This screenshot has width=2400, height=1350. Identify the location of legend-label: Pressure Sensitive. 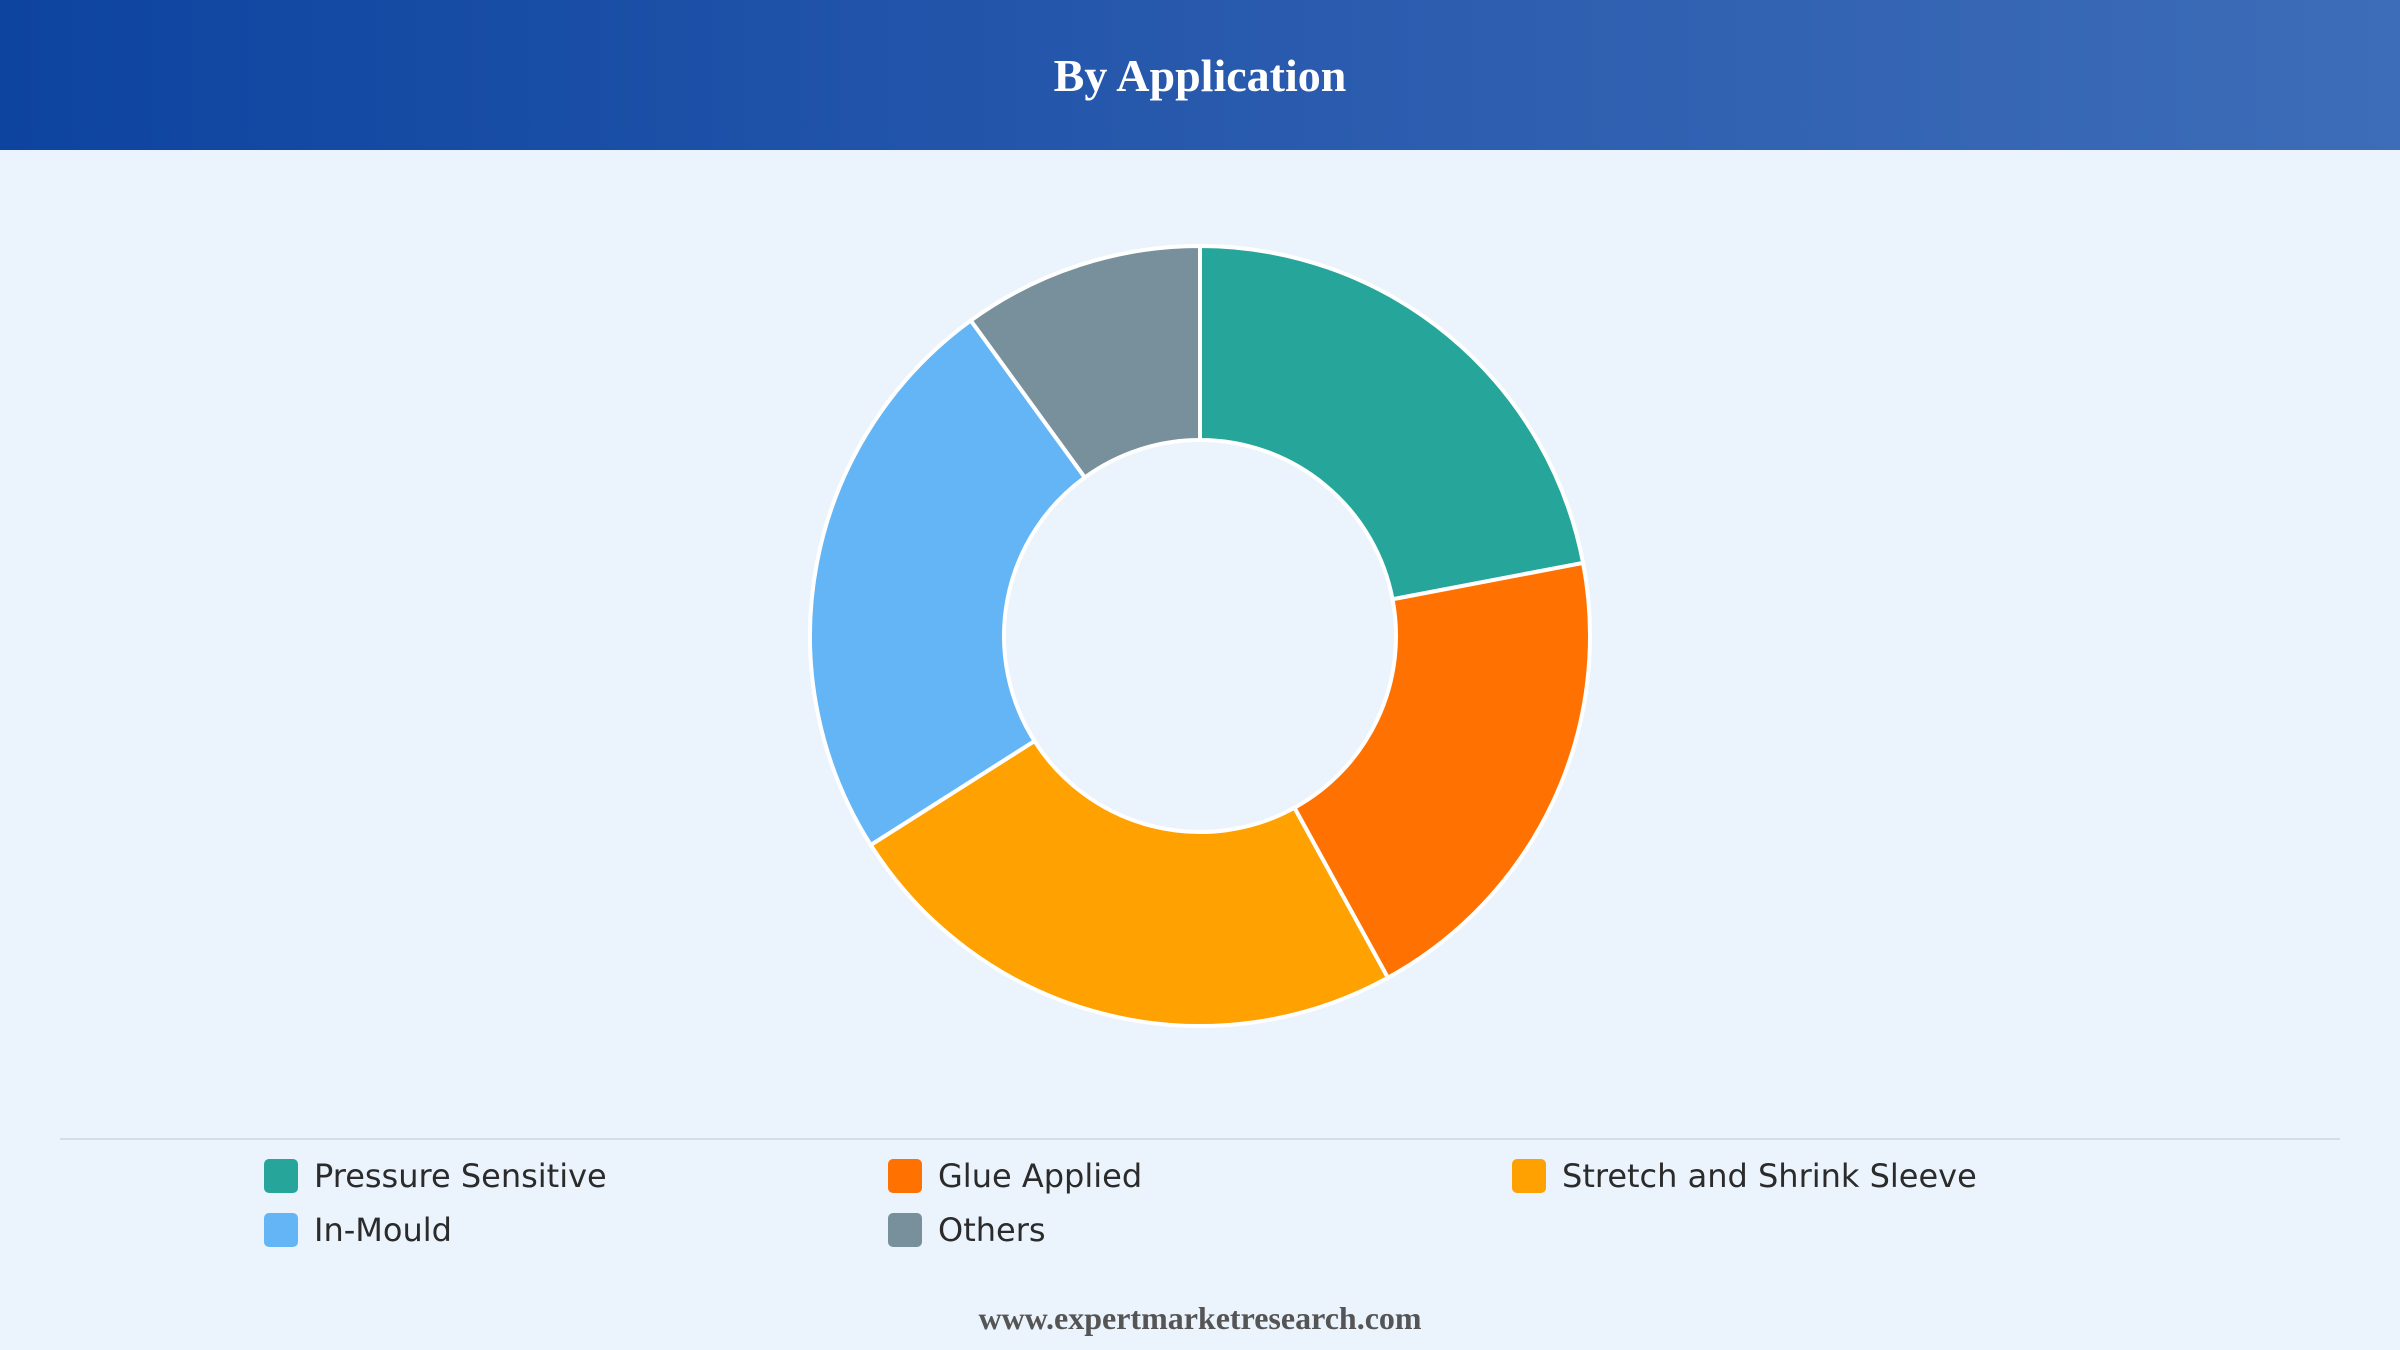
(460, 1176).